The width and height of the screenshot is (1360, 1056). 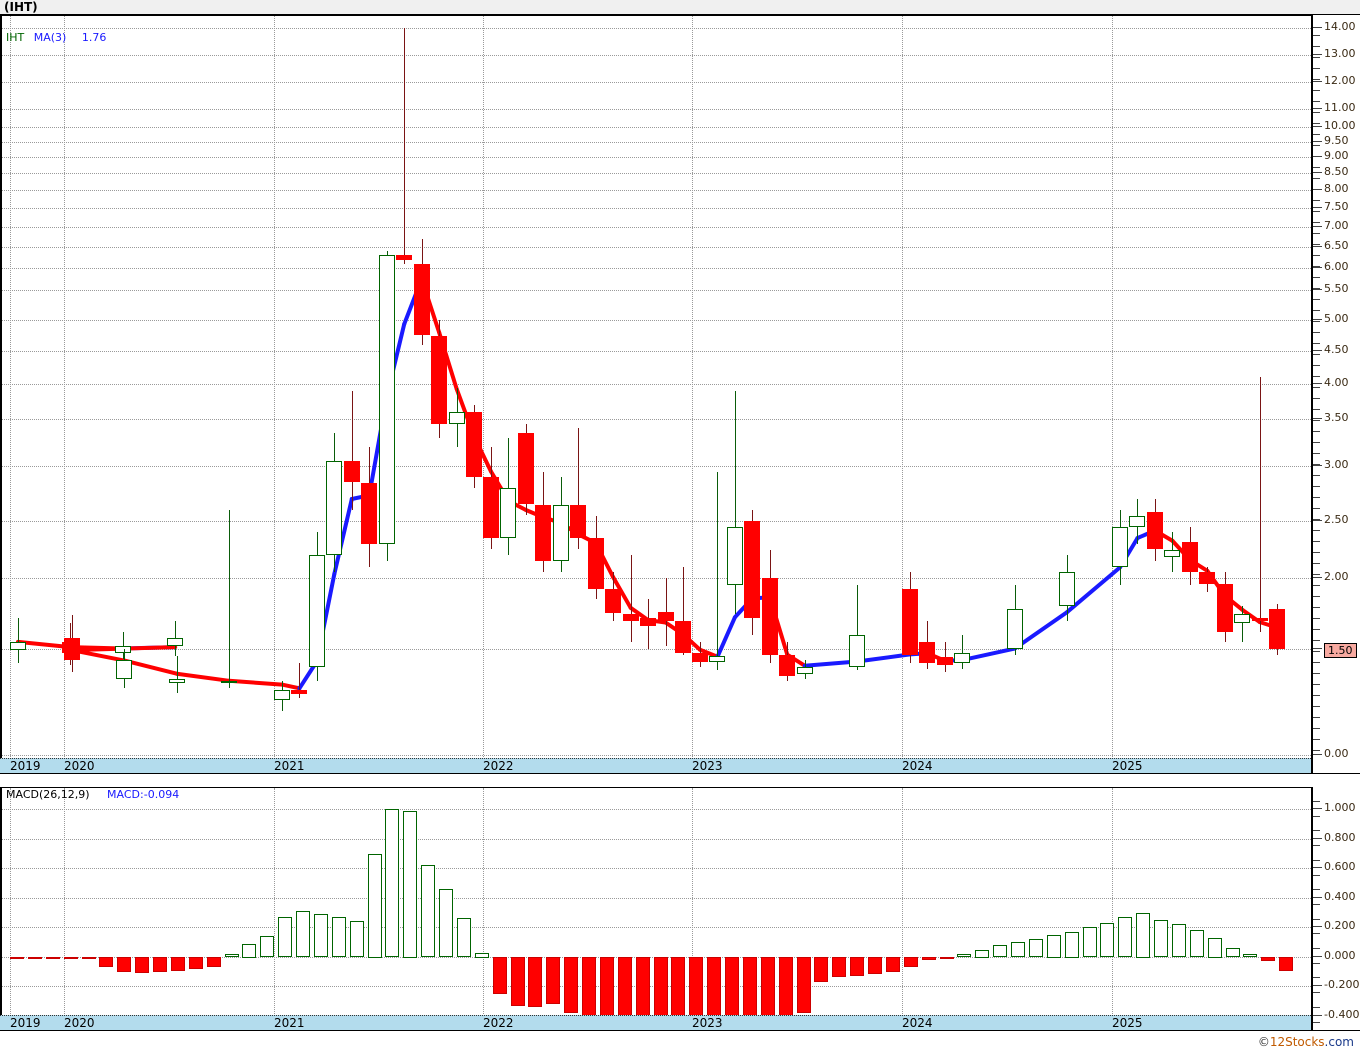 What do you see at coordinates (1317, 838) in the screenshot?
I see `macd-axis-tick` at bounding box center [1317, 838].